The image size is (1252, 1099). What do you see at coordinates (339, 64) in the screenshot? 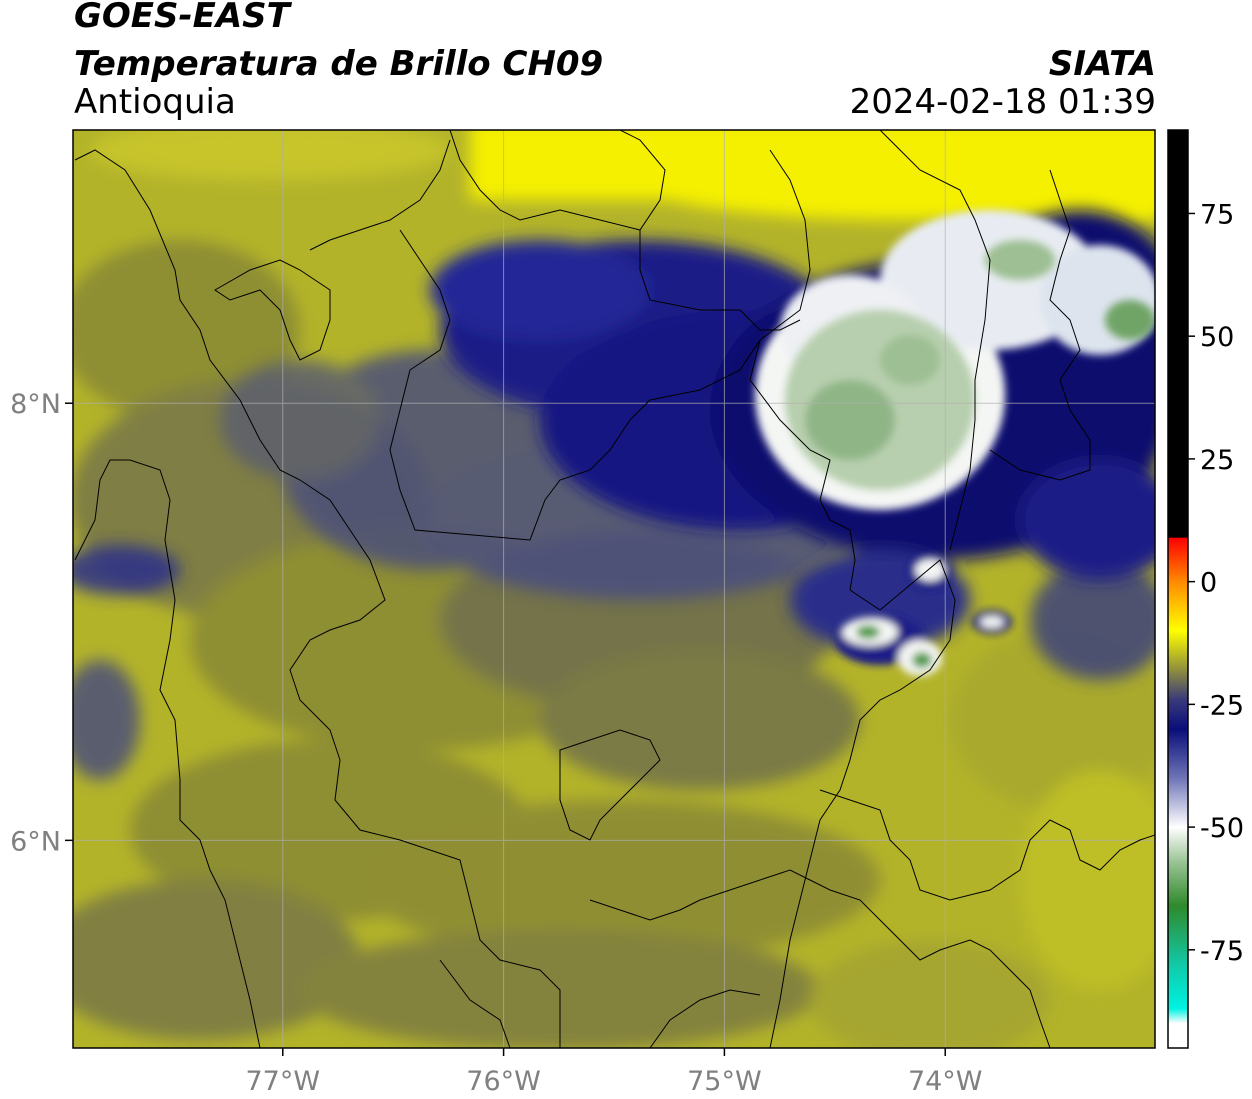
I see `product-title: Temperatura de Brillo CH09` at bounding box center [339, 64].